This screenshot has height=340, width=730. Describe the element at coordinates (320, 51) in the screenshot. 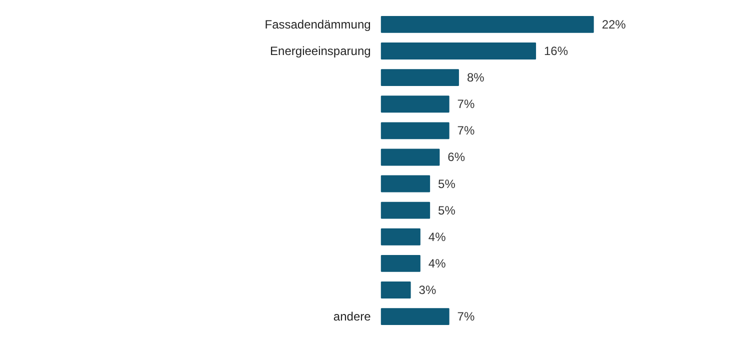

I see `y-tick-label: Energieeinsparung` at that location.